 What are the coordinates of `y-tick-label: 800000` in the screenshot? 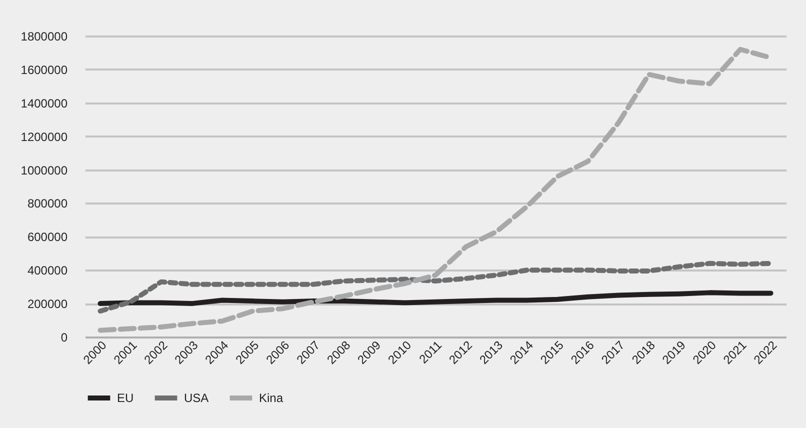 It's located at (47, 203).